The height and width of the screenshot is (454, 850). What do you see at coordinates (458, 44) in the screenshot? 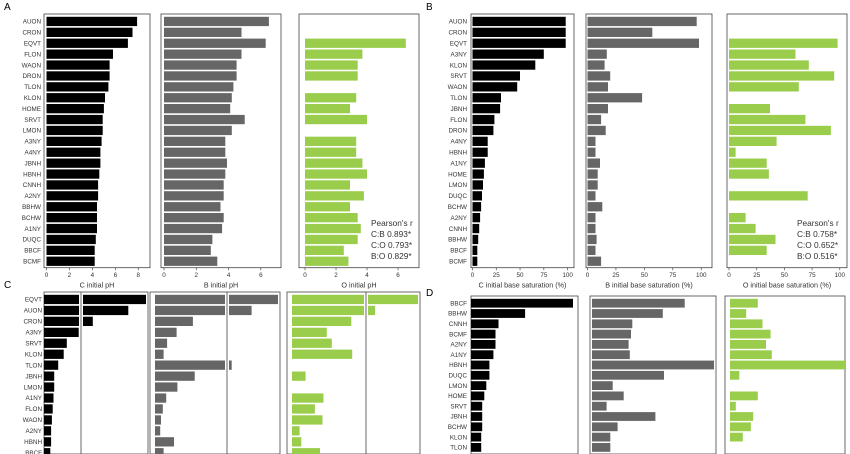
I see `category-label-eqvt: EQVT` at bounding box center [458, 44].